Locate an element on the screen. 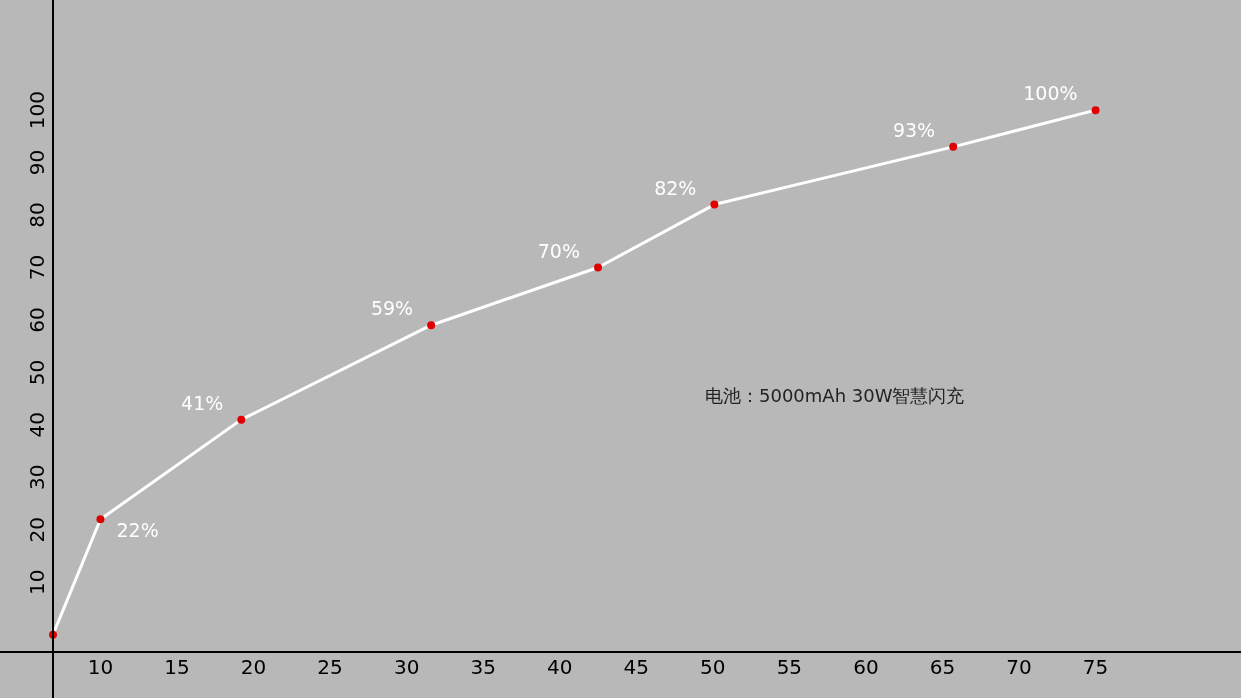  data-label: 41% is located at coordinates (202, 402).